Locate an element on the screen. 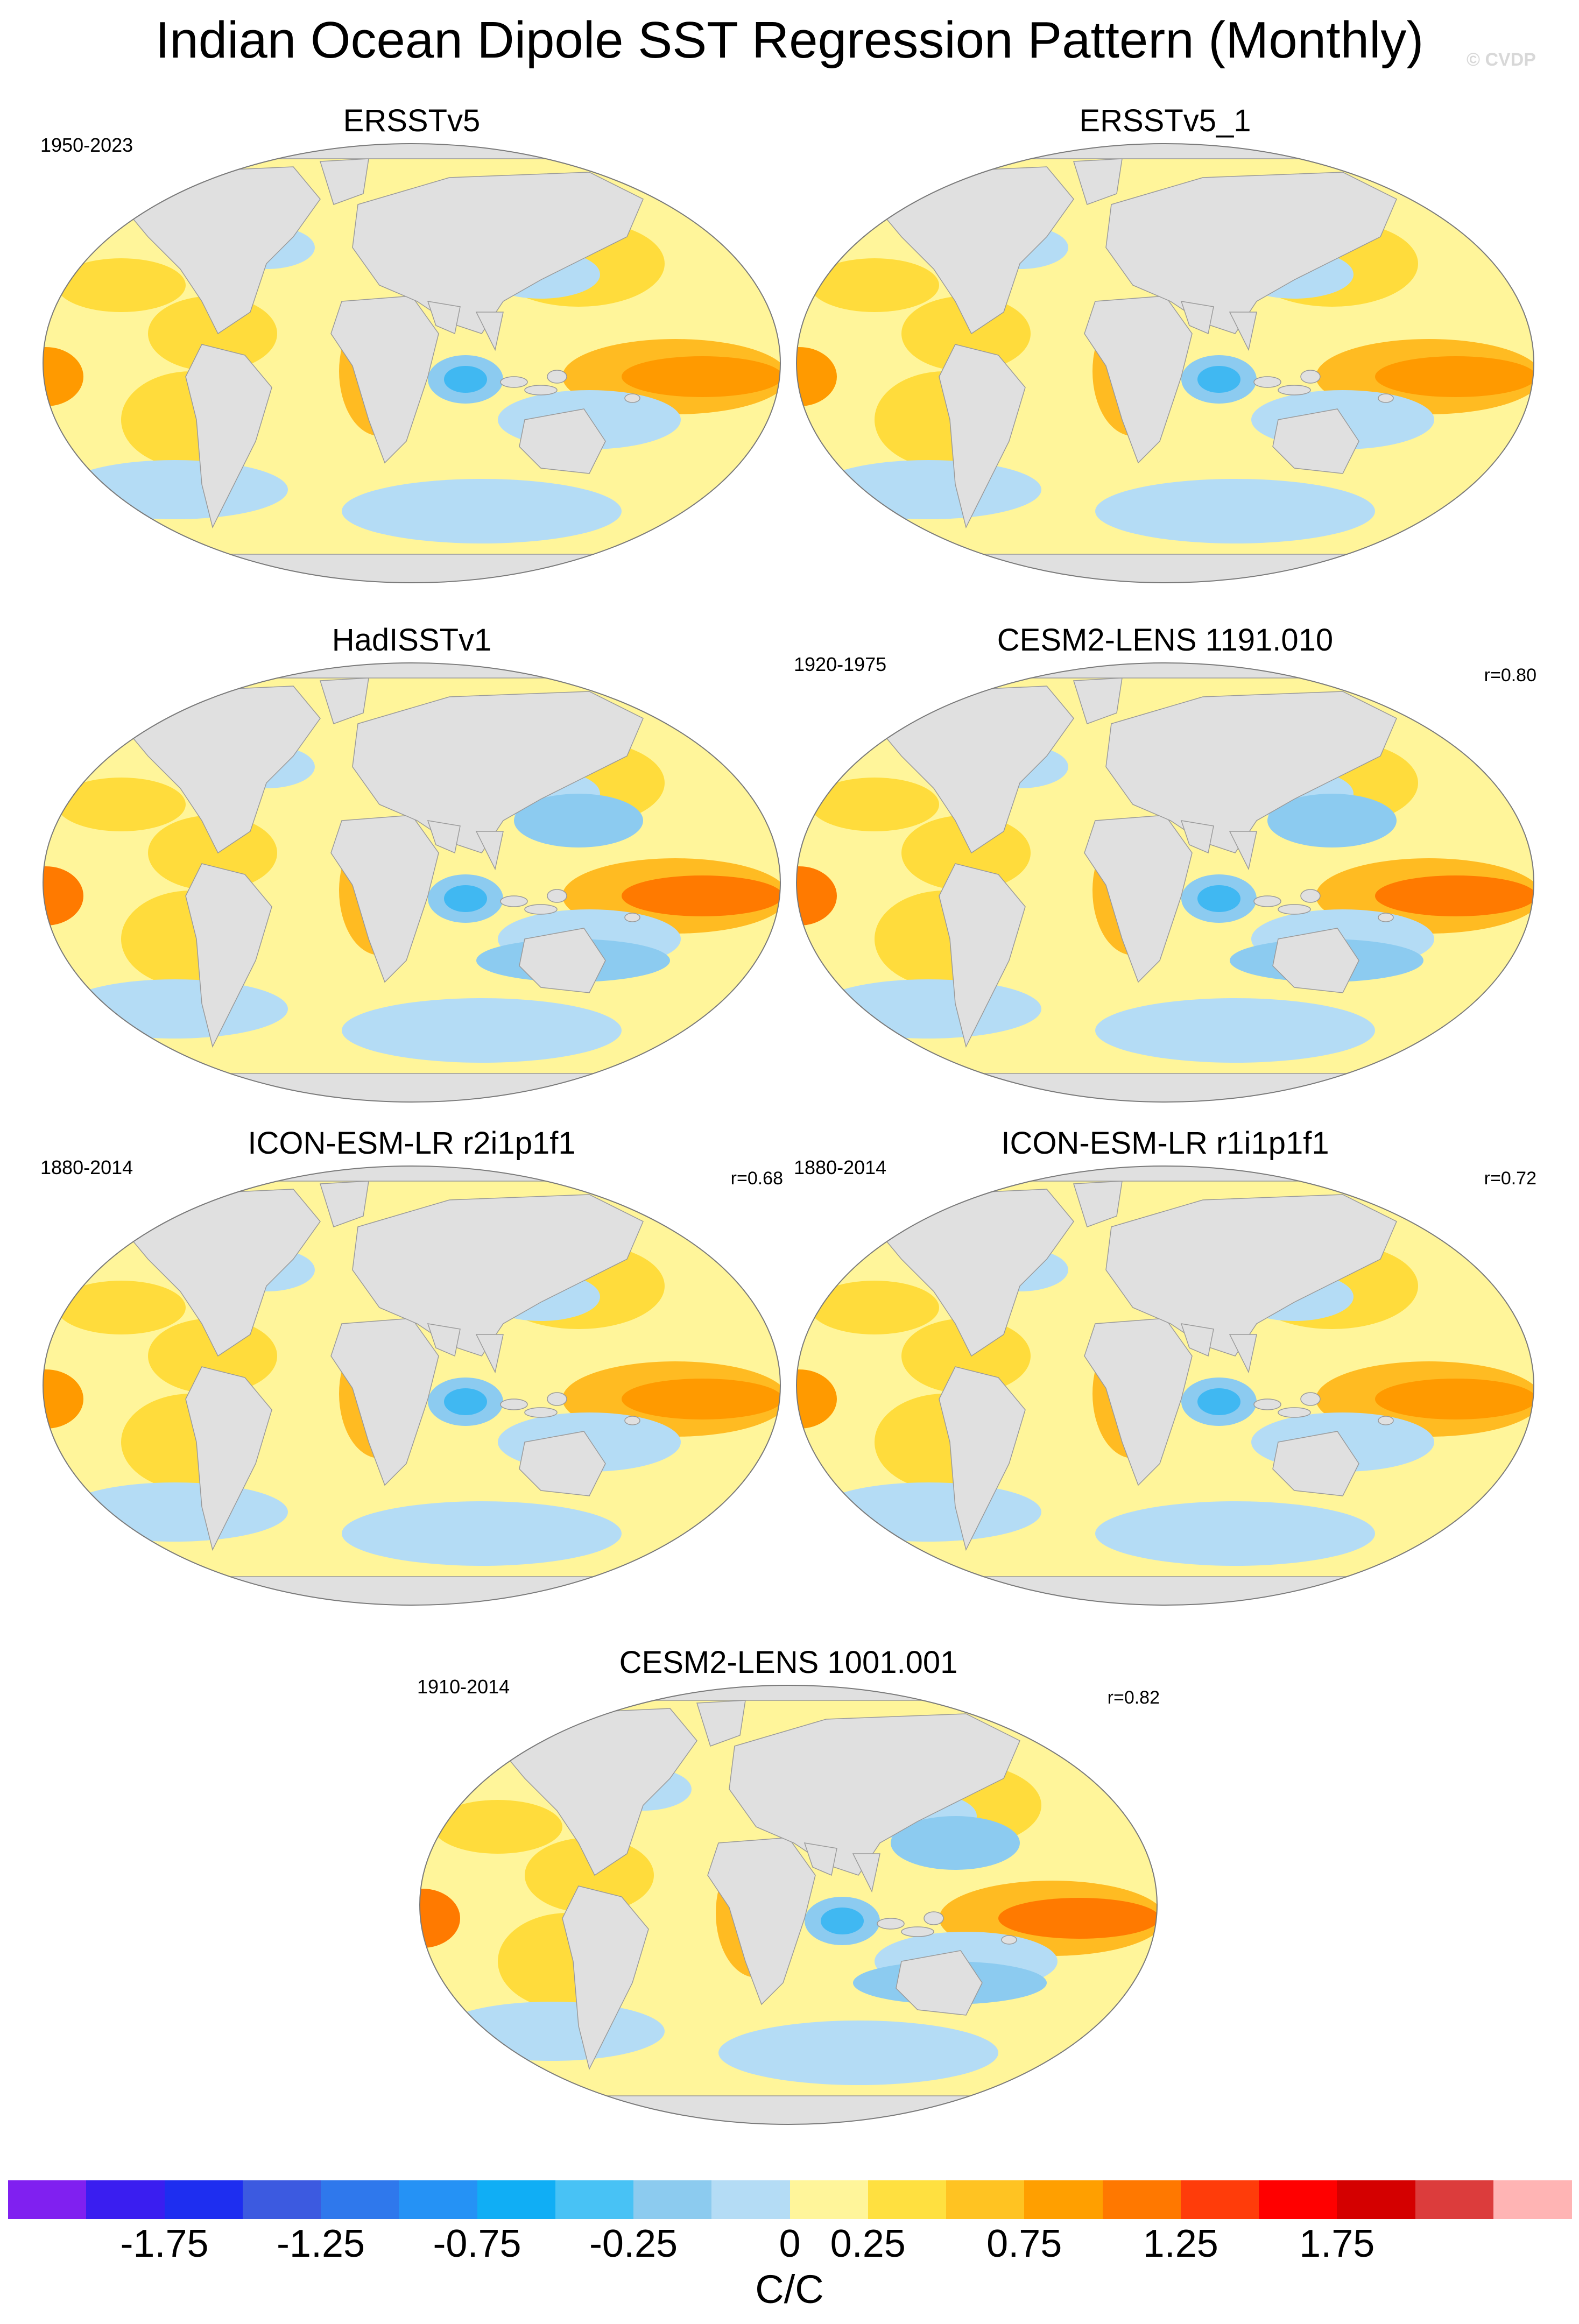 This screenshot has height=2324, width=1579. panel-title: HadISSTv1 is located at coordinates (412, 640).